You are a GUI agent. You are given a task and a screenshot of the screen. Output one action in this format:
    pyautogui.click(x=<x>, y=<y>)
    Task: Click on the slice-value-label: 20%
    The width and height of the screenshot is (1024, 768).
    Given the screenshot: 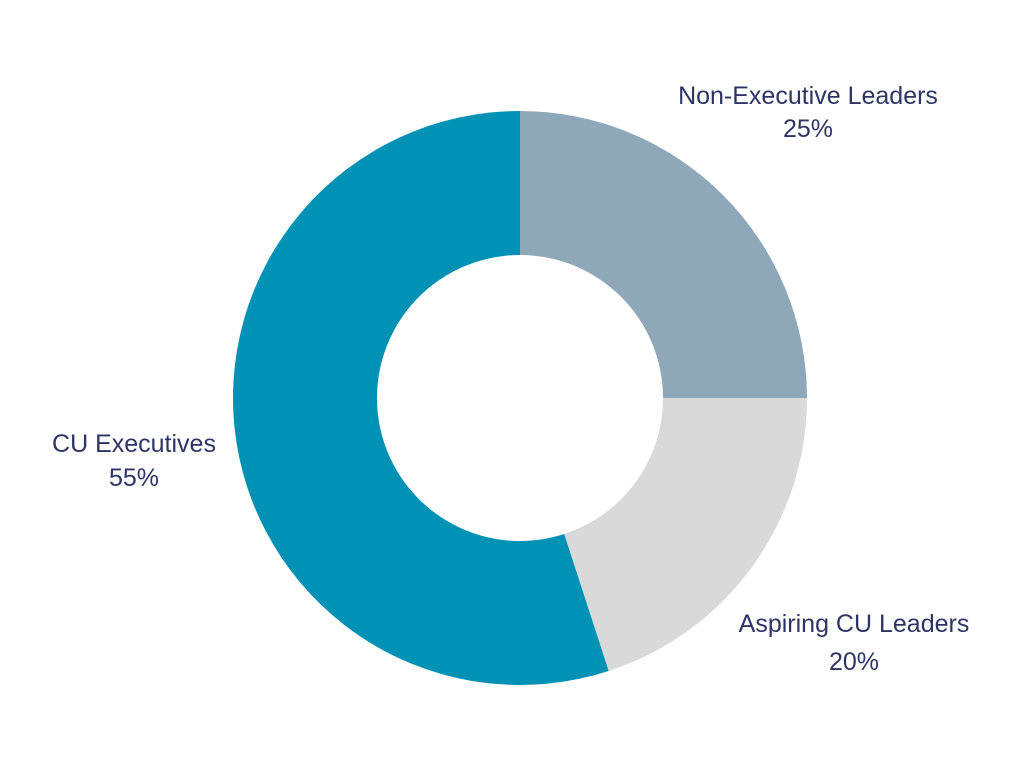 What is the action you would take?
    pyautogui.click(x=854, y=662)
    